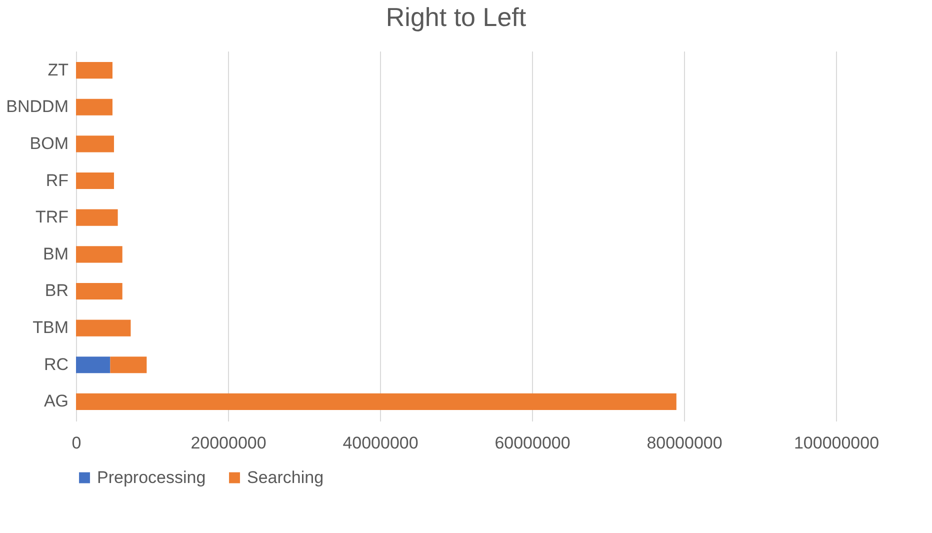 The image size is (932, 533). Describe the element at coordinates (684, 443) in the screenshot. I see `x-tick-label: 80000000` at that location.